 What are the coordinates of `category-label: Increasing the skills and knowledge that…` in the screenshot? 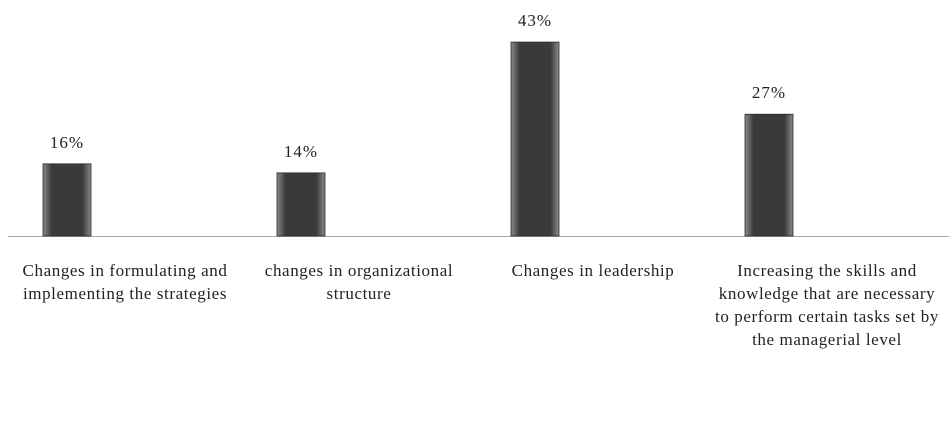 It's located at (827, 305).